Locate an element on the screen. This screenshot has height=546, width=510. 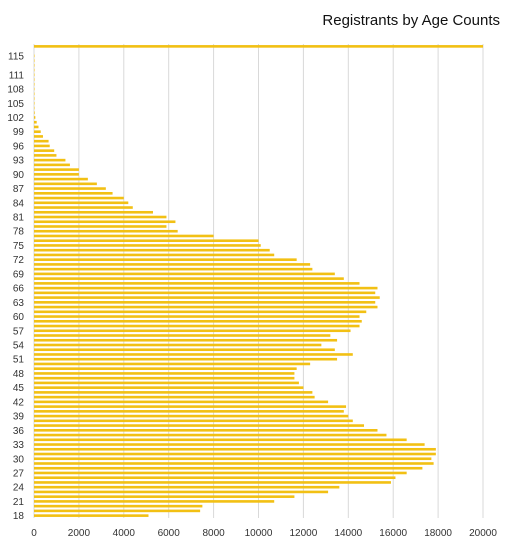
y-tick-label: 48 is located at coordinates (19, 374).